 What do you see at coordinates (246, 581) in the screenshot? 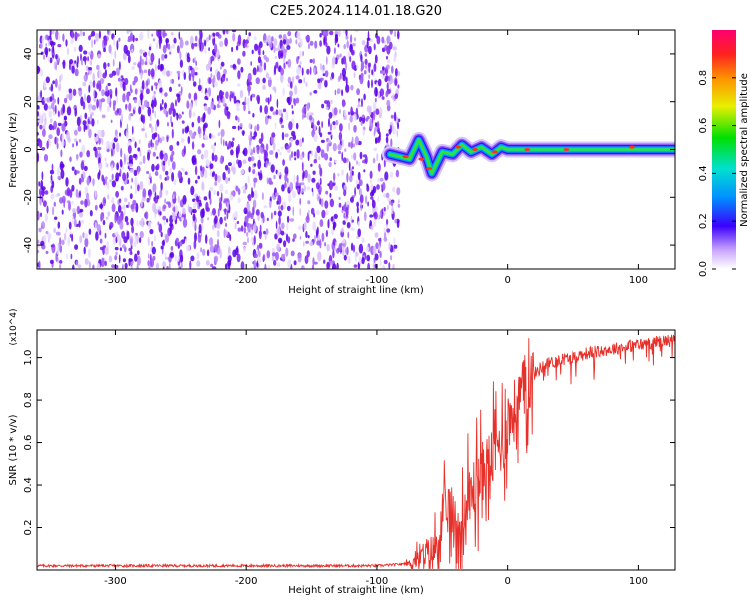
I see `snr-x-tick-label: -200` at bounding box center [246, 581].